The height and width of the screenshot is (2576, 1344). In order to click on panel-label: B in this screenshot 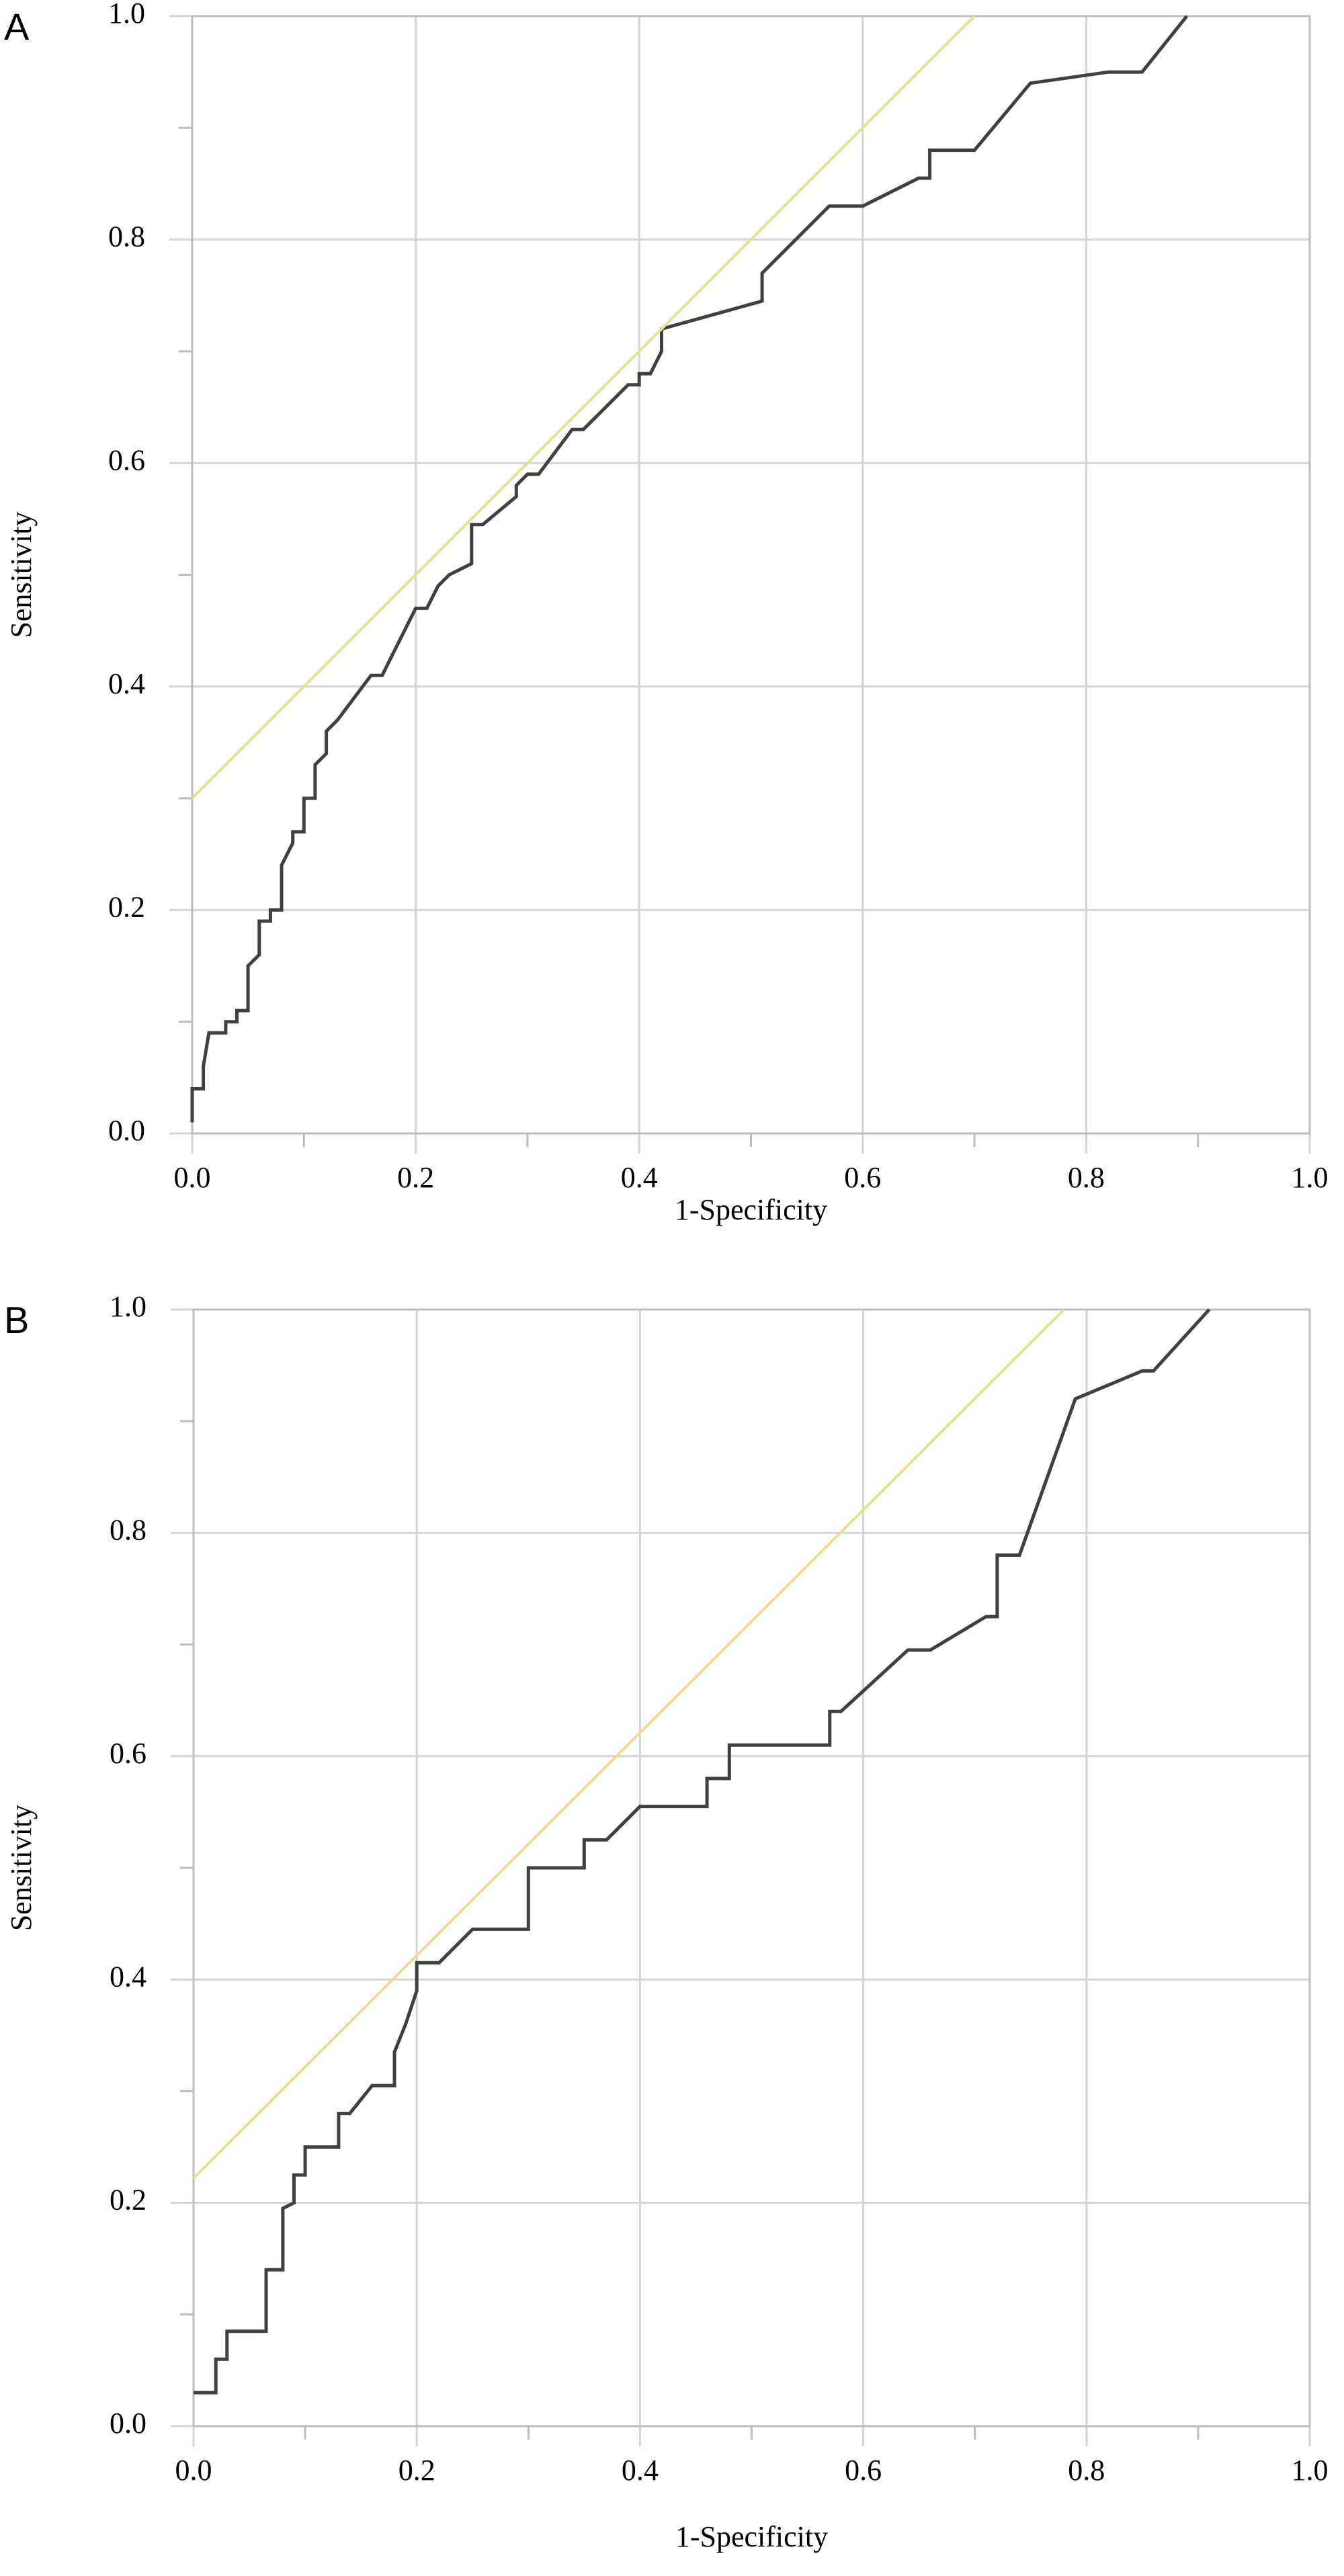, I will do `click(17, 1320)`.